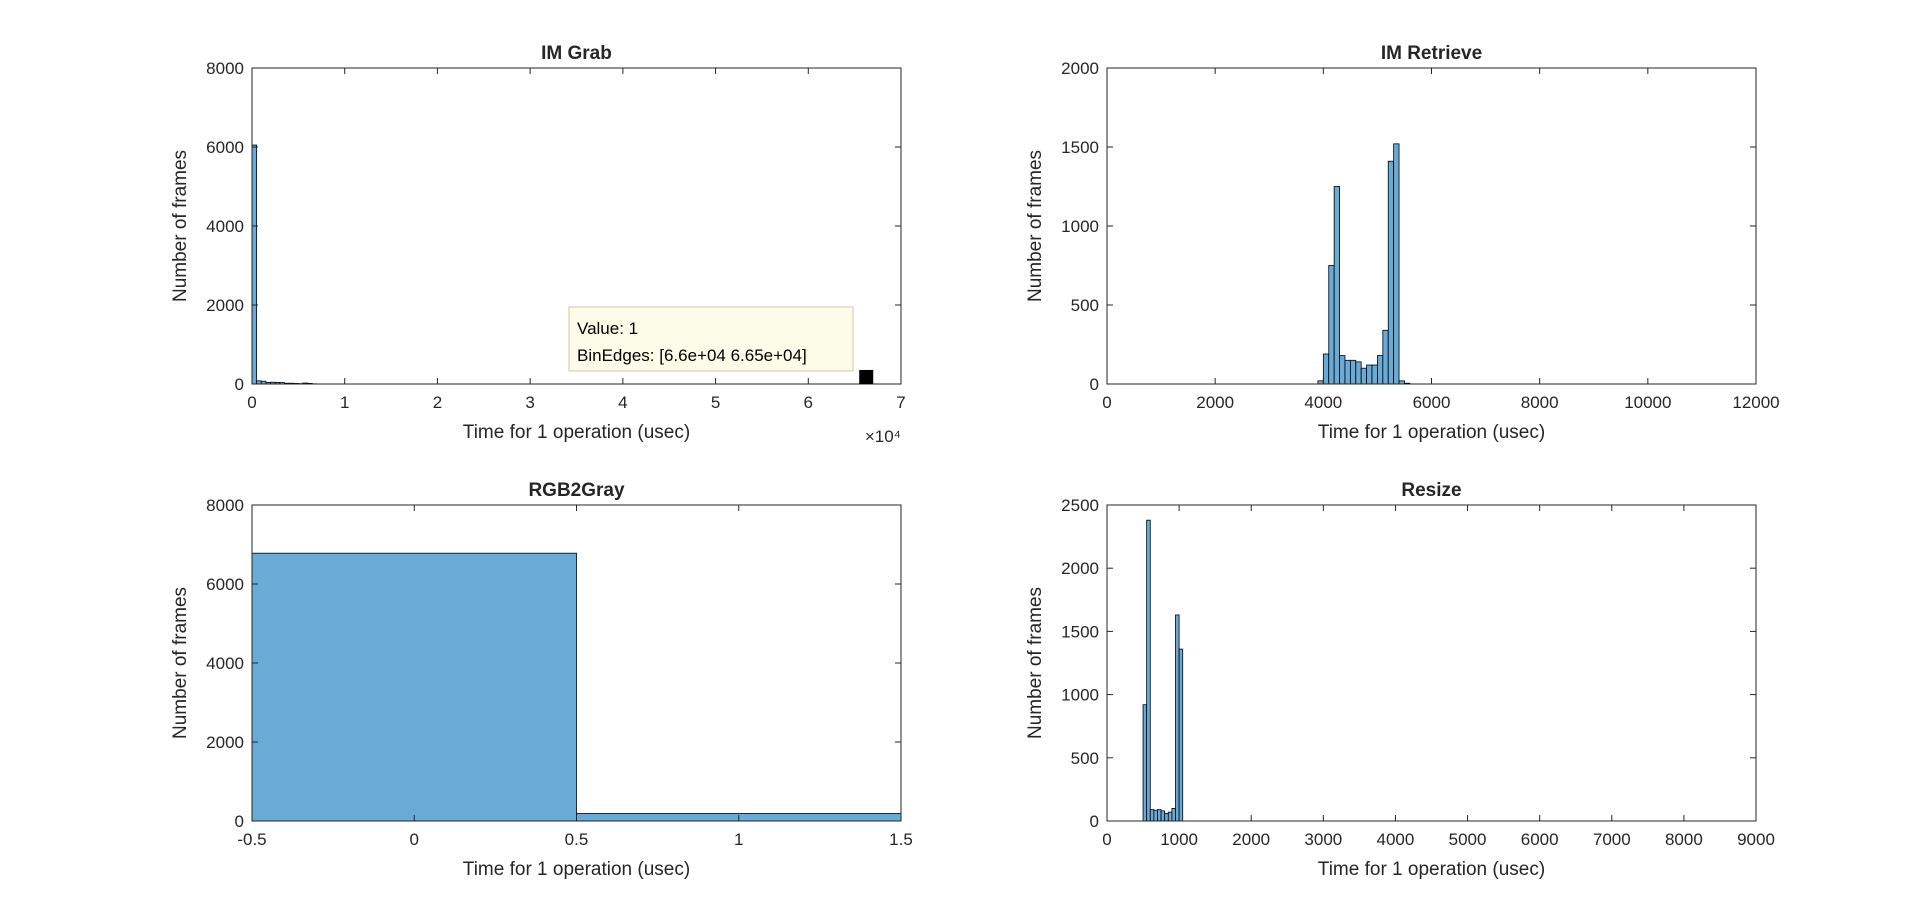 Image resolution: width=1920 pixels, height=911 pixels. Describe the element at coordinates (1612, 839) in the screenshot. I see `resize-x-tick-label: 7000` at that location.